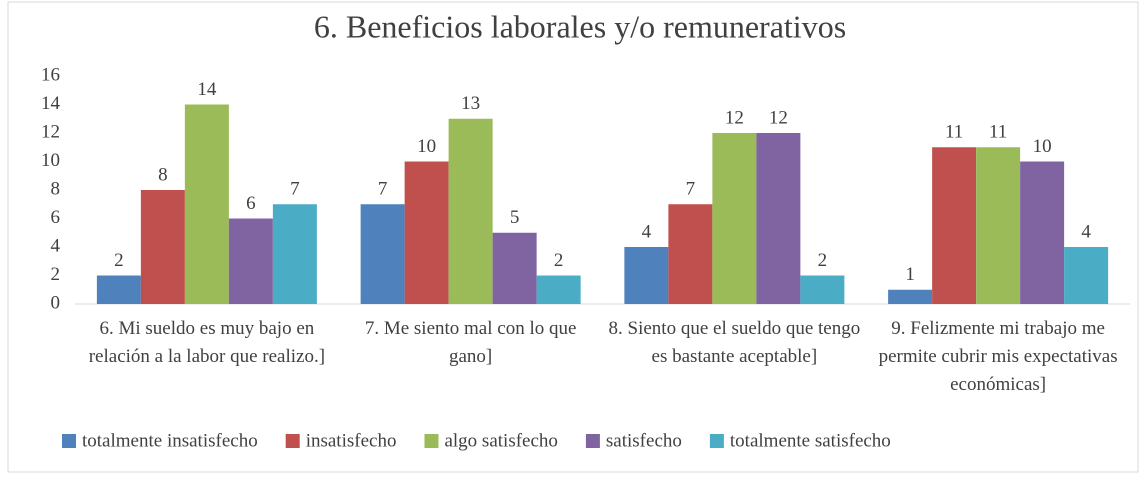 The image size is (1146, 477). I want to click on legend-label: totalmente insatisfecho, so click(170, 440).